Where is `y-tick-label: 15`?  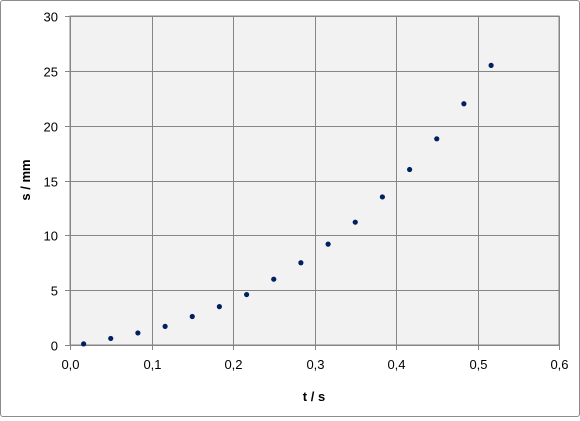
y-tick-label: 15 is located at coordinates (51, 182).